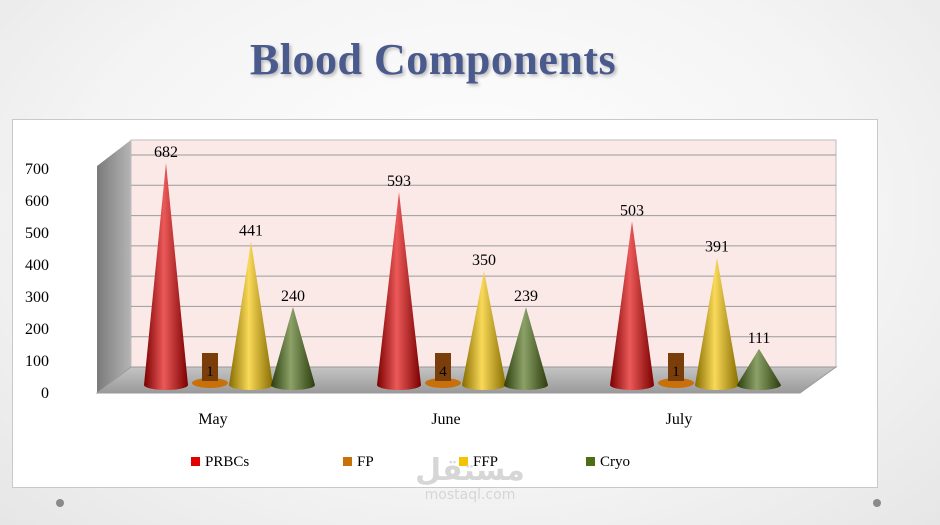  I want to click on watermark-url: mostaql.com, so click(470, 495).